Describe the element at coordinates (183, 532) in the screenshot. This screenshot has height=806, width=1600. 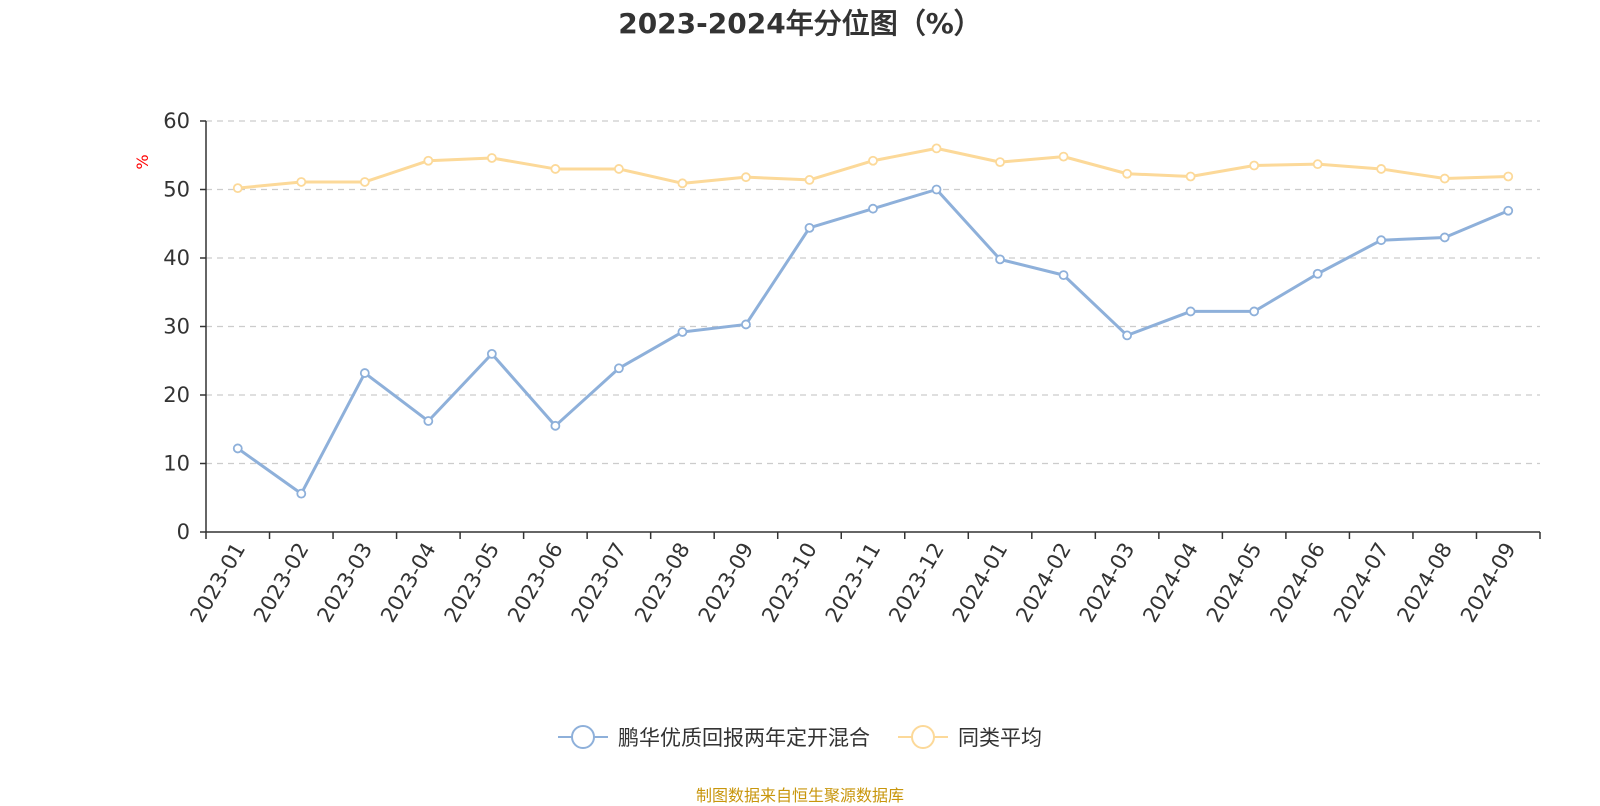
I see `y-tick-label: 0` at that location.